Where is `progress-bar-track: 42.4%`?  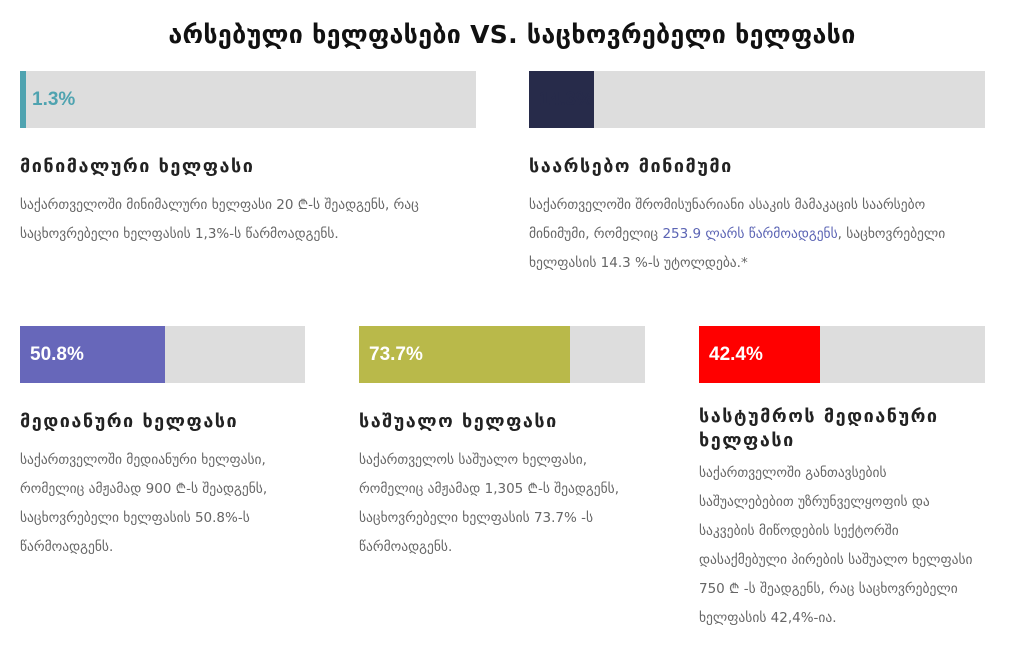 progress-bar-track: 42.4% is located at coordinates (842, 354).